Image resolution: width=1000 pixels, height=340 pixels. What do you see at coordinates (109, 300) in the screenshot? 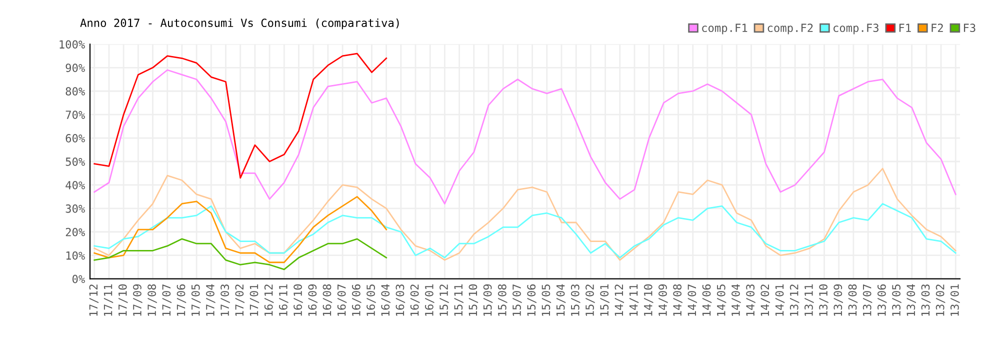
I see `x-tick-label: 17/11` at bounding box center [109, 300].